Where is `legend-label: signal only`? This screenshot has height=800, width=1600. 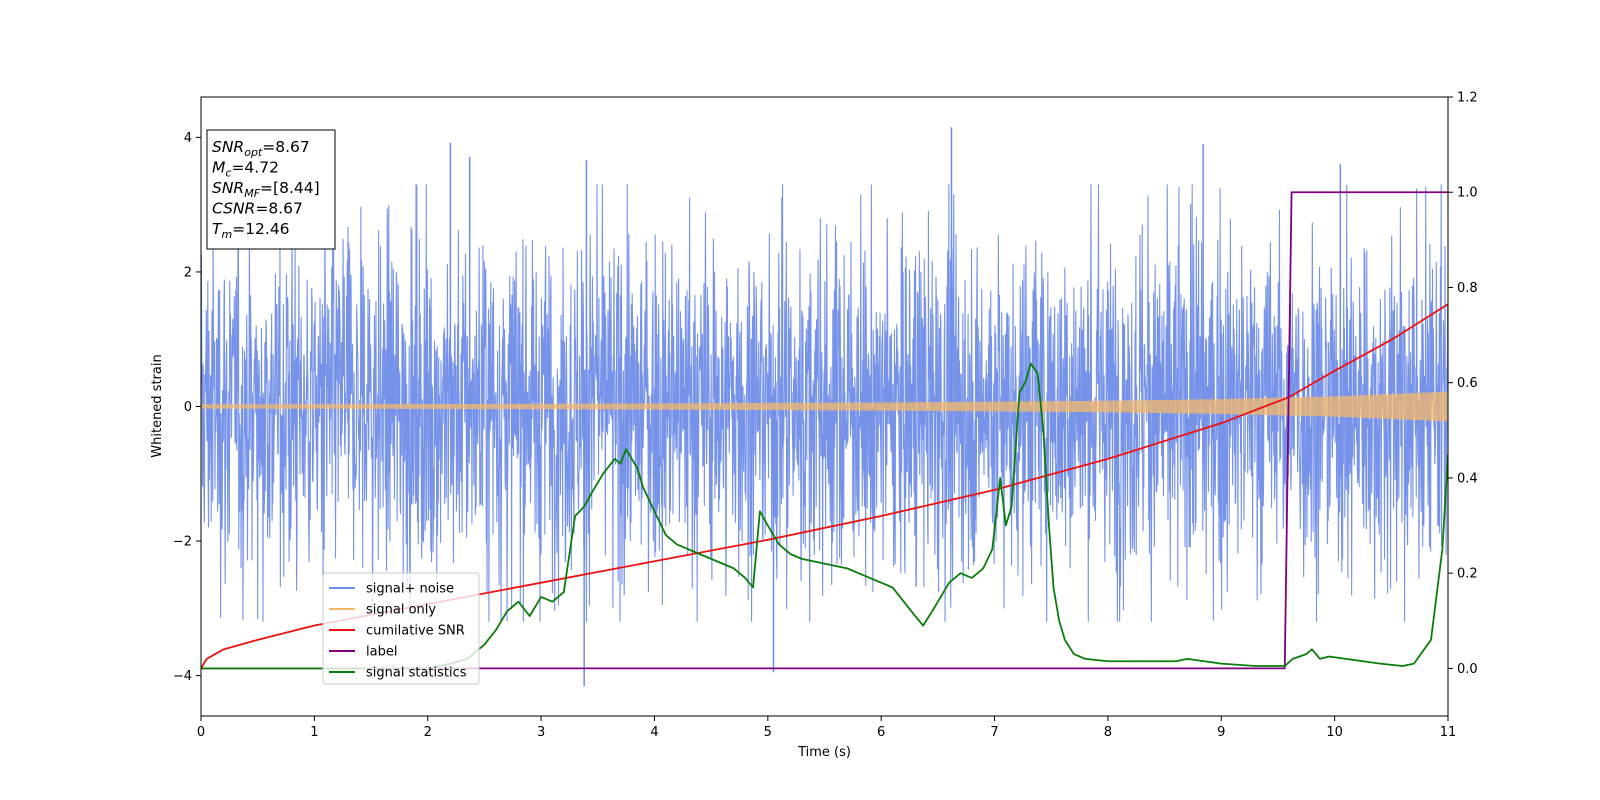
legend-label: signal only is located at coordinates (401, 610).